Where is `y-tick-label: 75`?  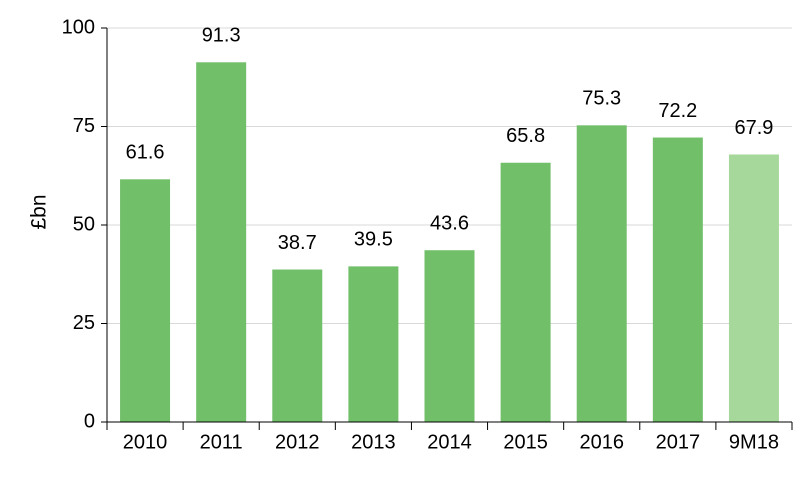
y-tick-label: 75 is located at coordinates (84, 126).